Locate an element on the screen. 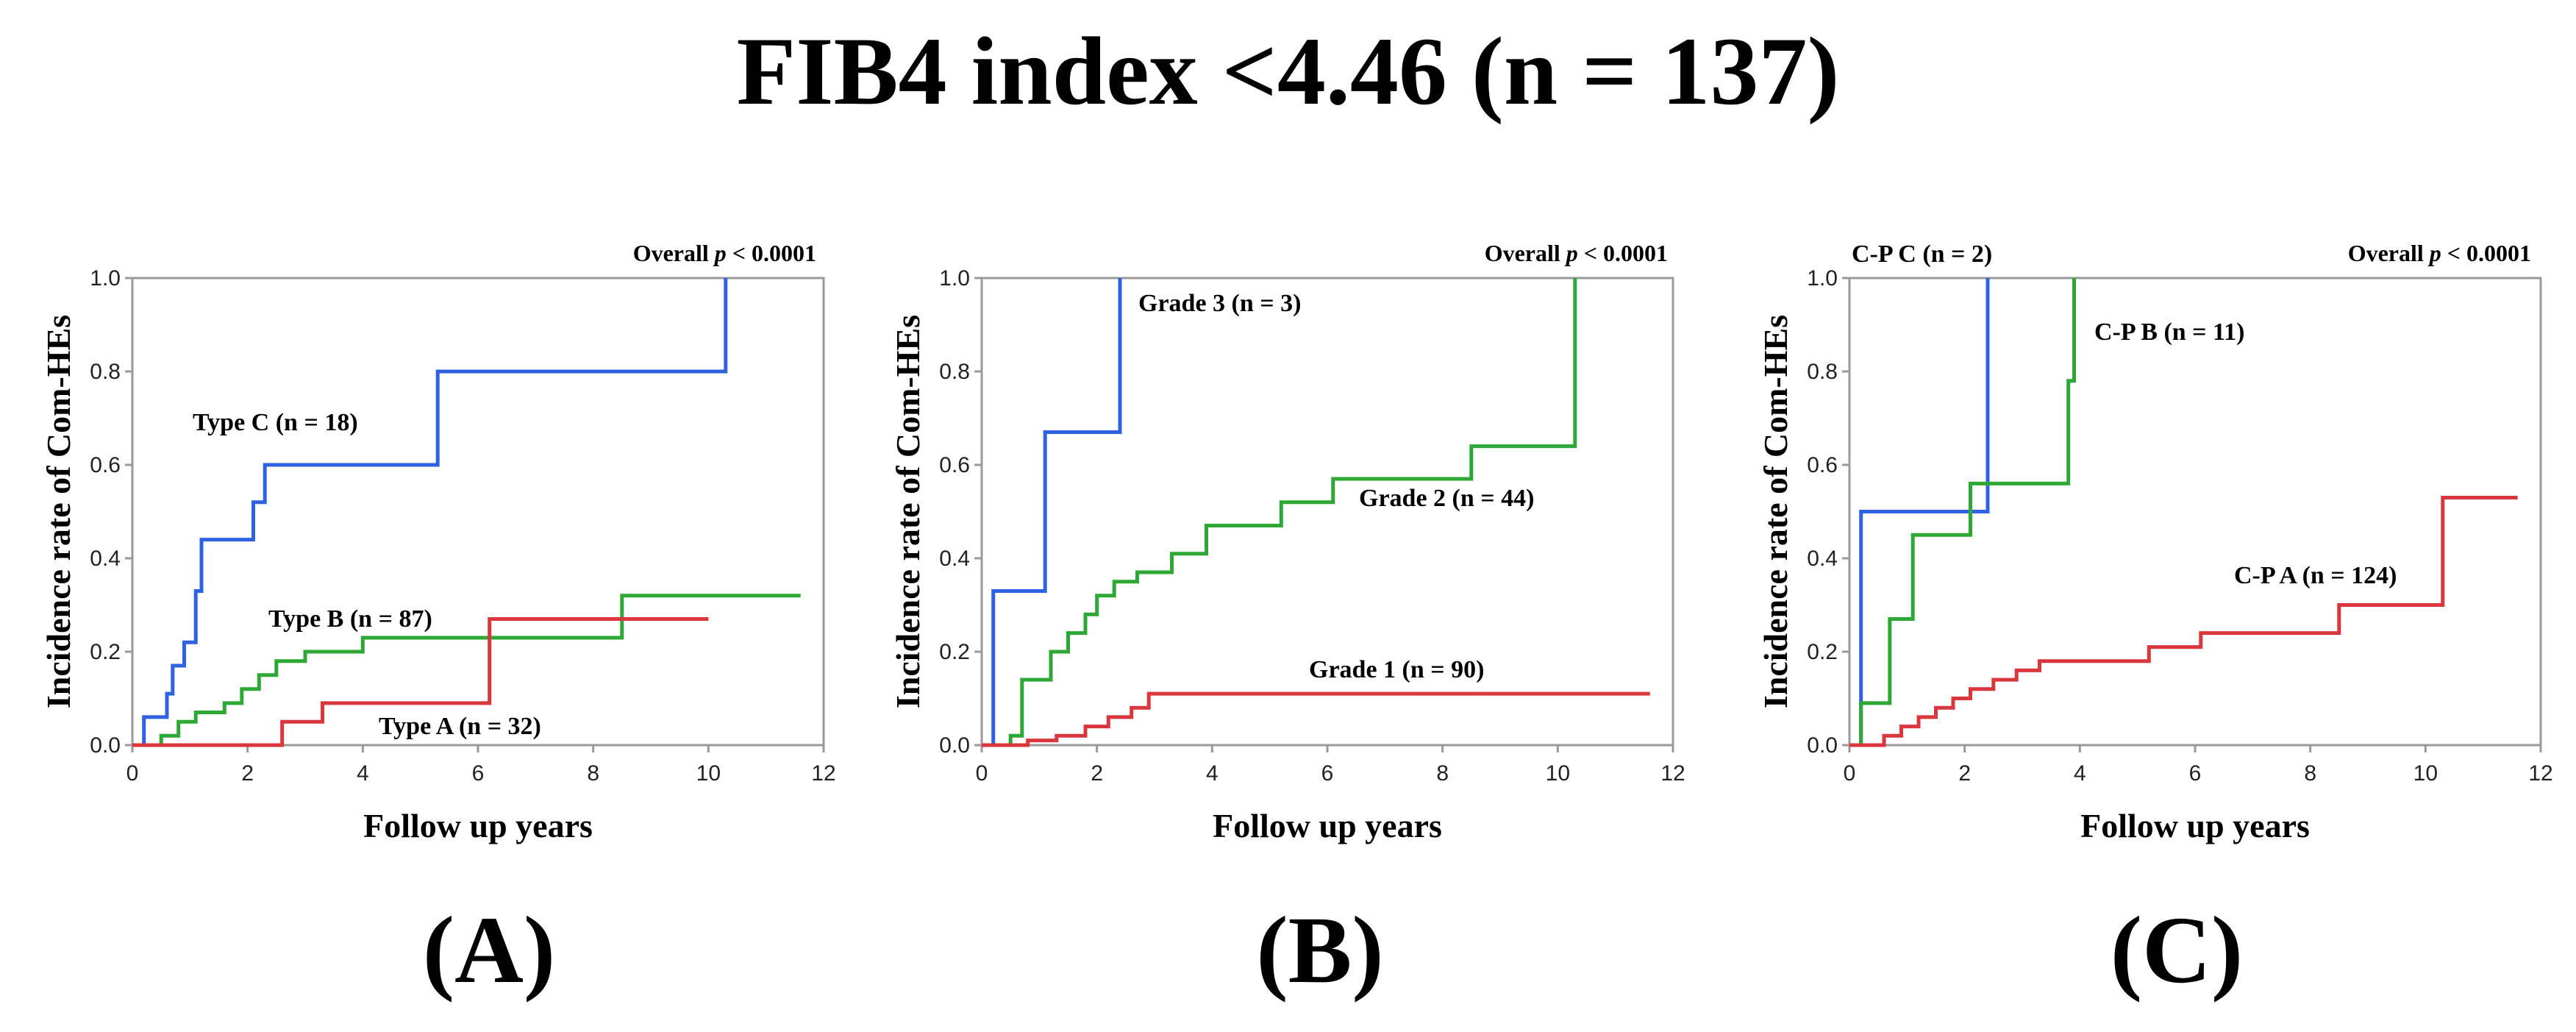 The image size is (2576, 1032). series-label: Type A (n = 32) is located at coordinates (460, 726).